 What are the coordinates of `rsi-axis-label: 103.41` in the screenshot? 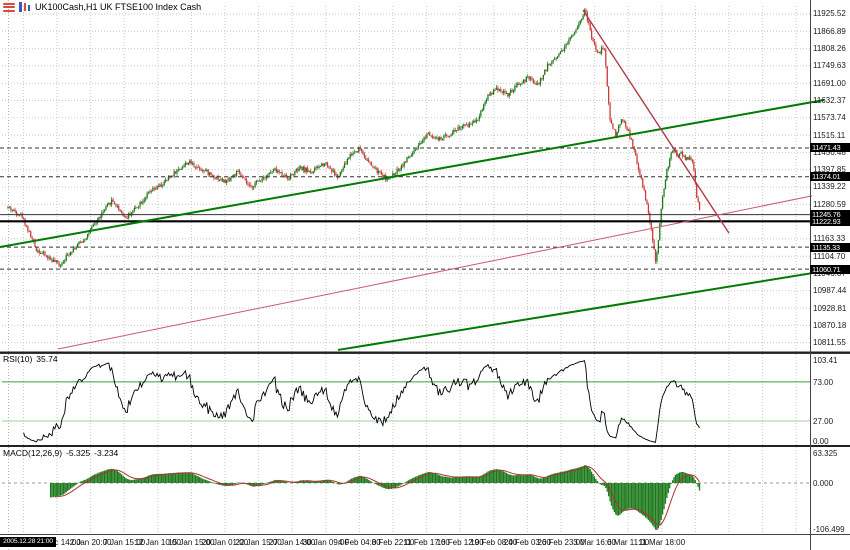 It's located at (825, 360).